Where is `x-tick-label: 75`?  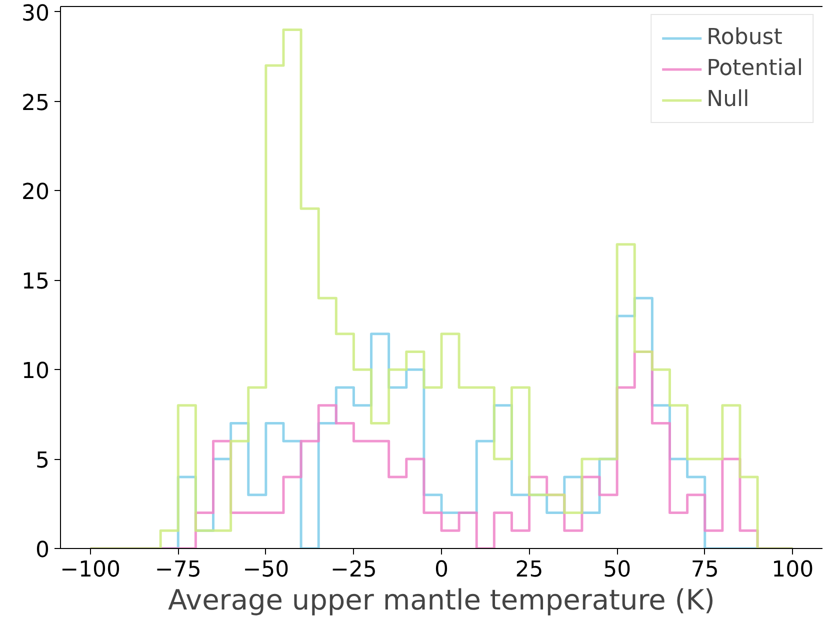 x-tick-label: 75 is located at coordinates (704, 570).